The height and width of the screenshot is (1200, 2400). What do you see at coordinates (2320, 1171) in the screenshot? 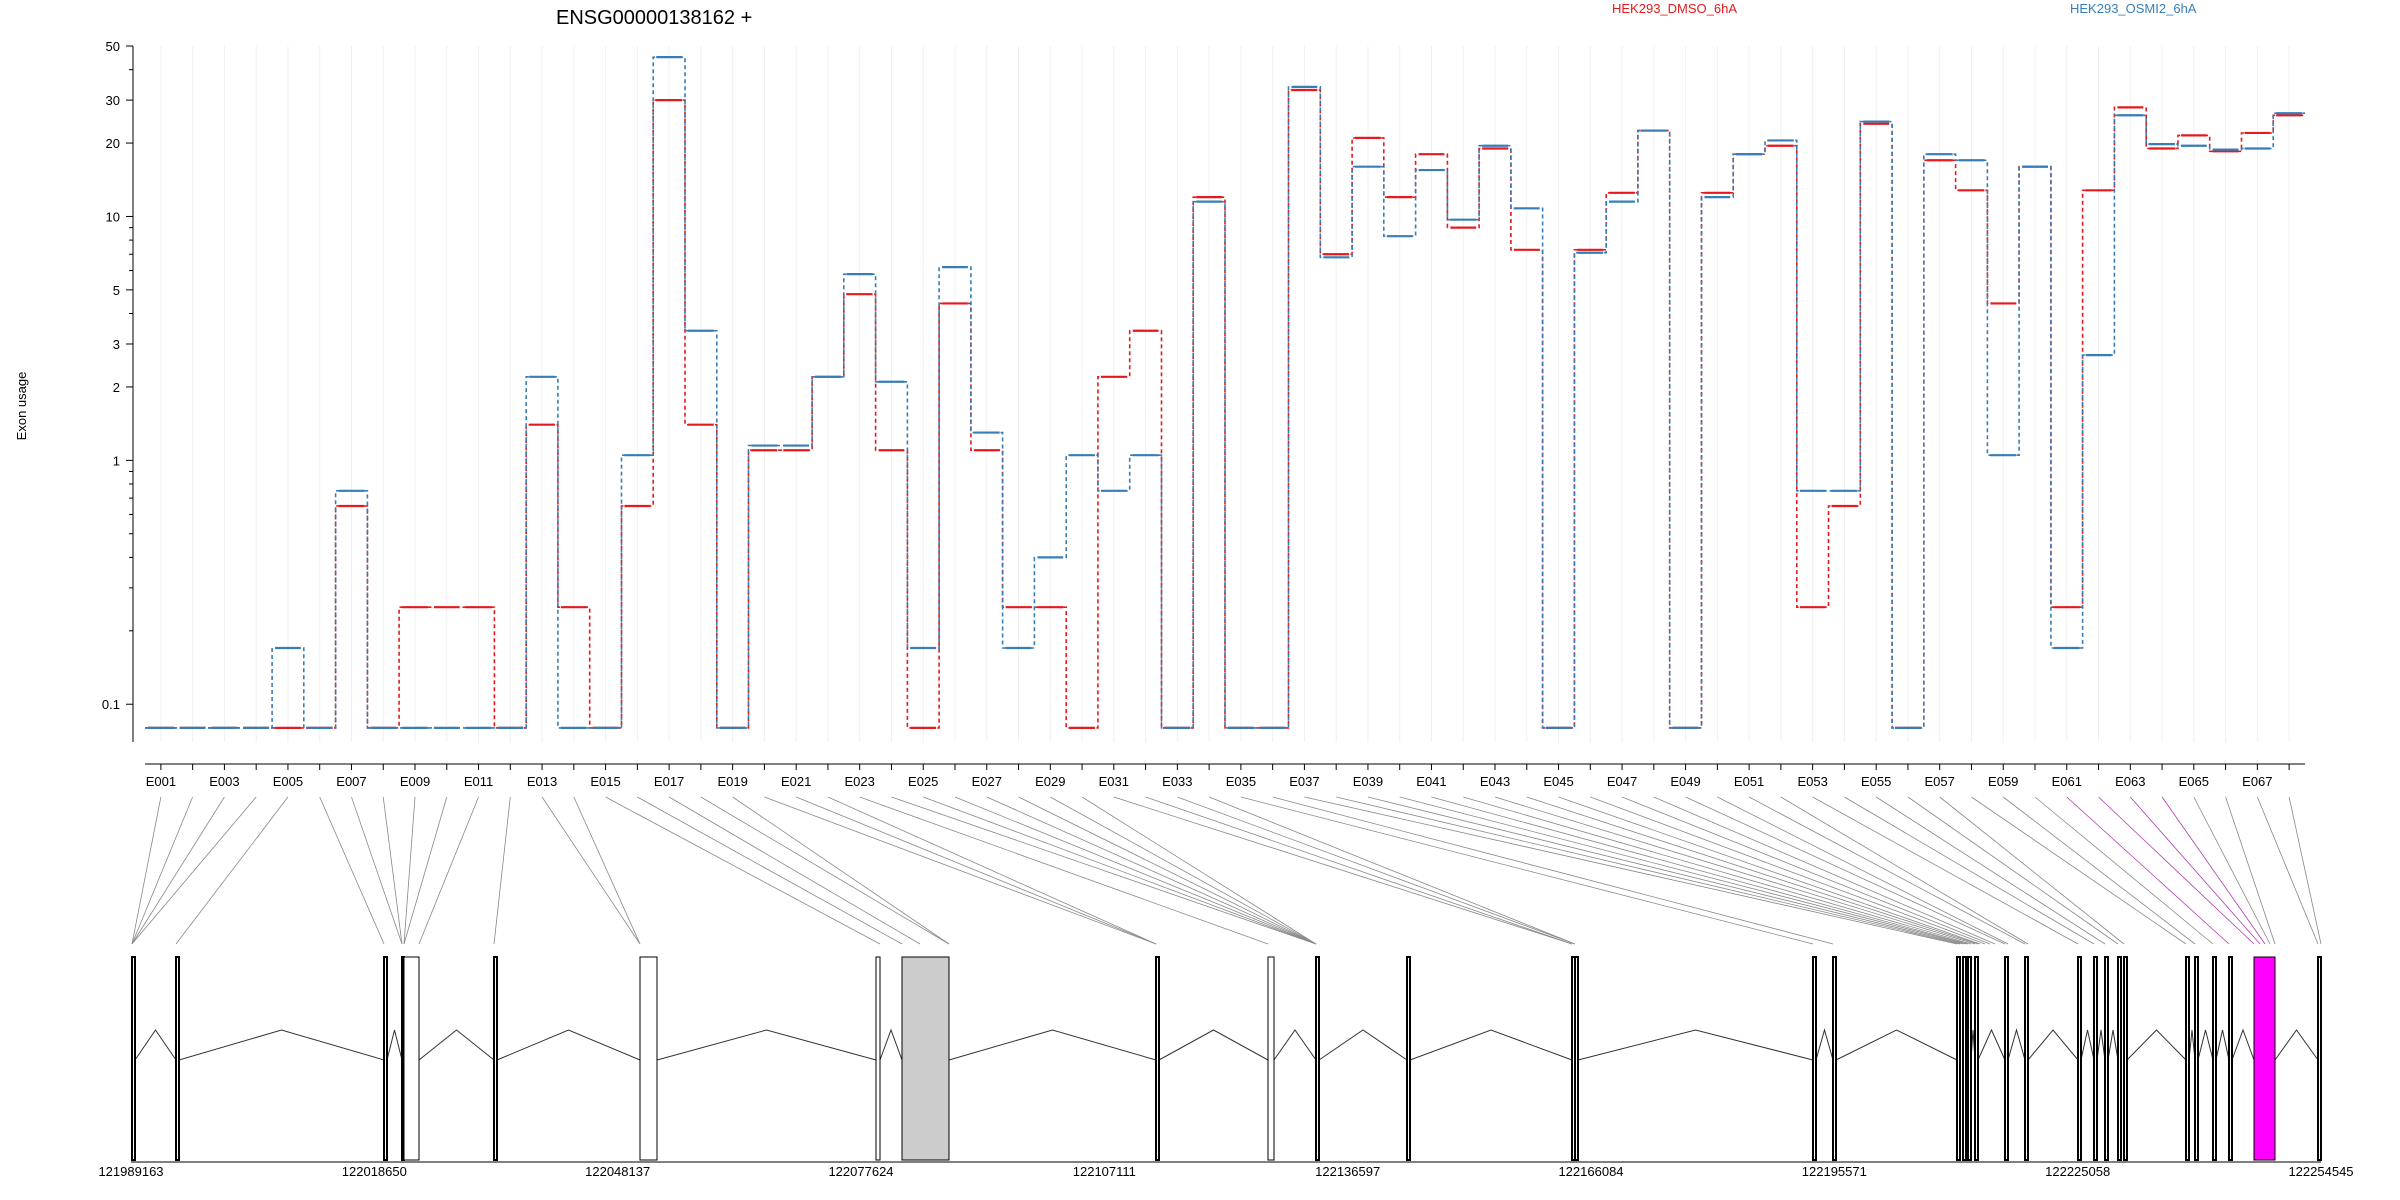
I see `genomic-tick-label: 122254545` at bounding box center [2320, 1171].